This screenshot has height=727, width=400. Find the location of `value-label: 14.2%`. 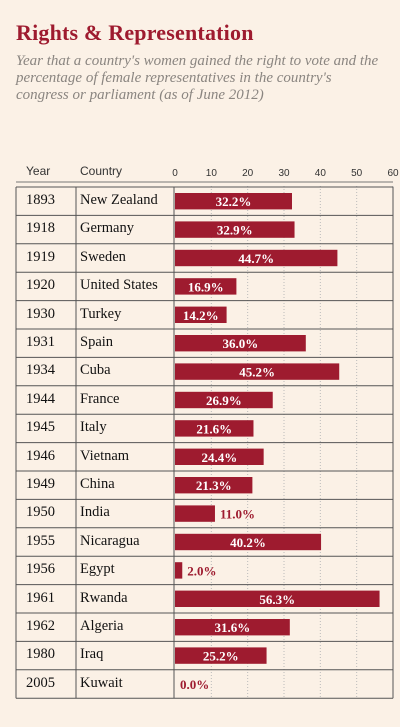

value-label: 14.2% is located at coordinates (201, 315).